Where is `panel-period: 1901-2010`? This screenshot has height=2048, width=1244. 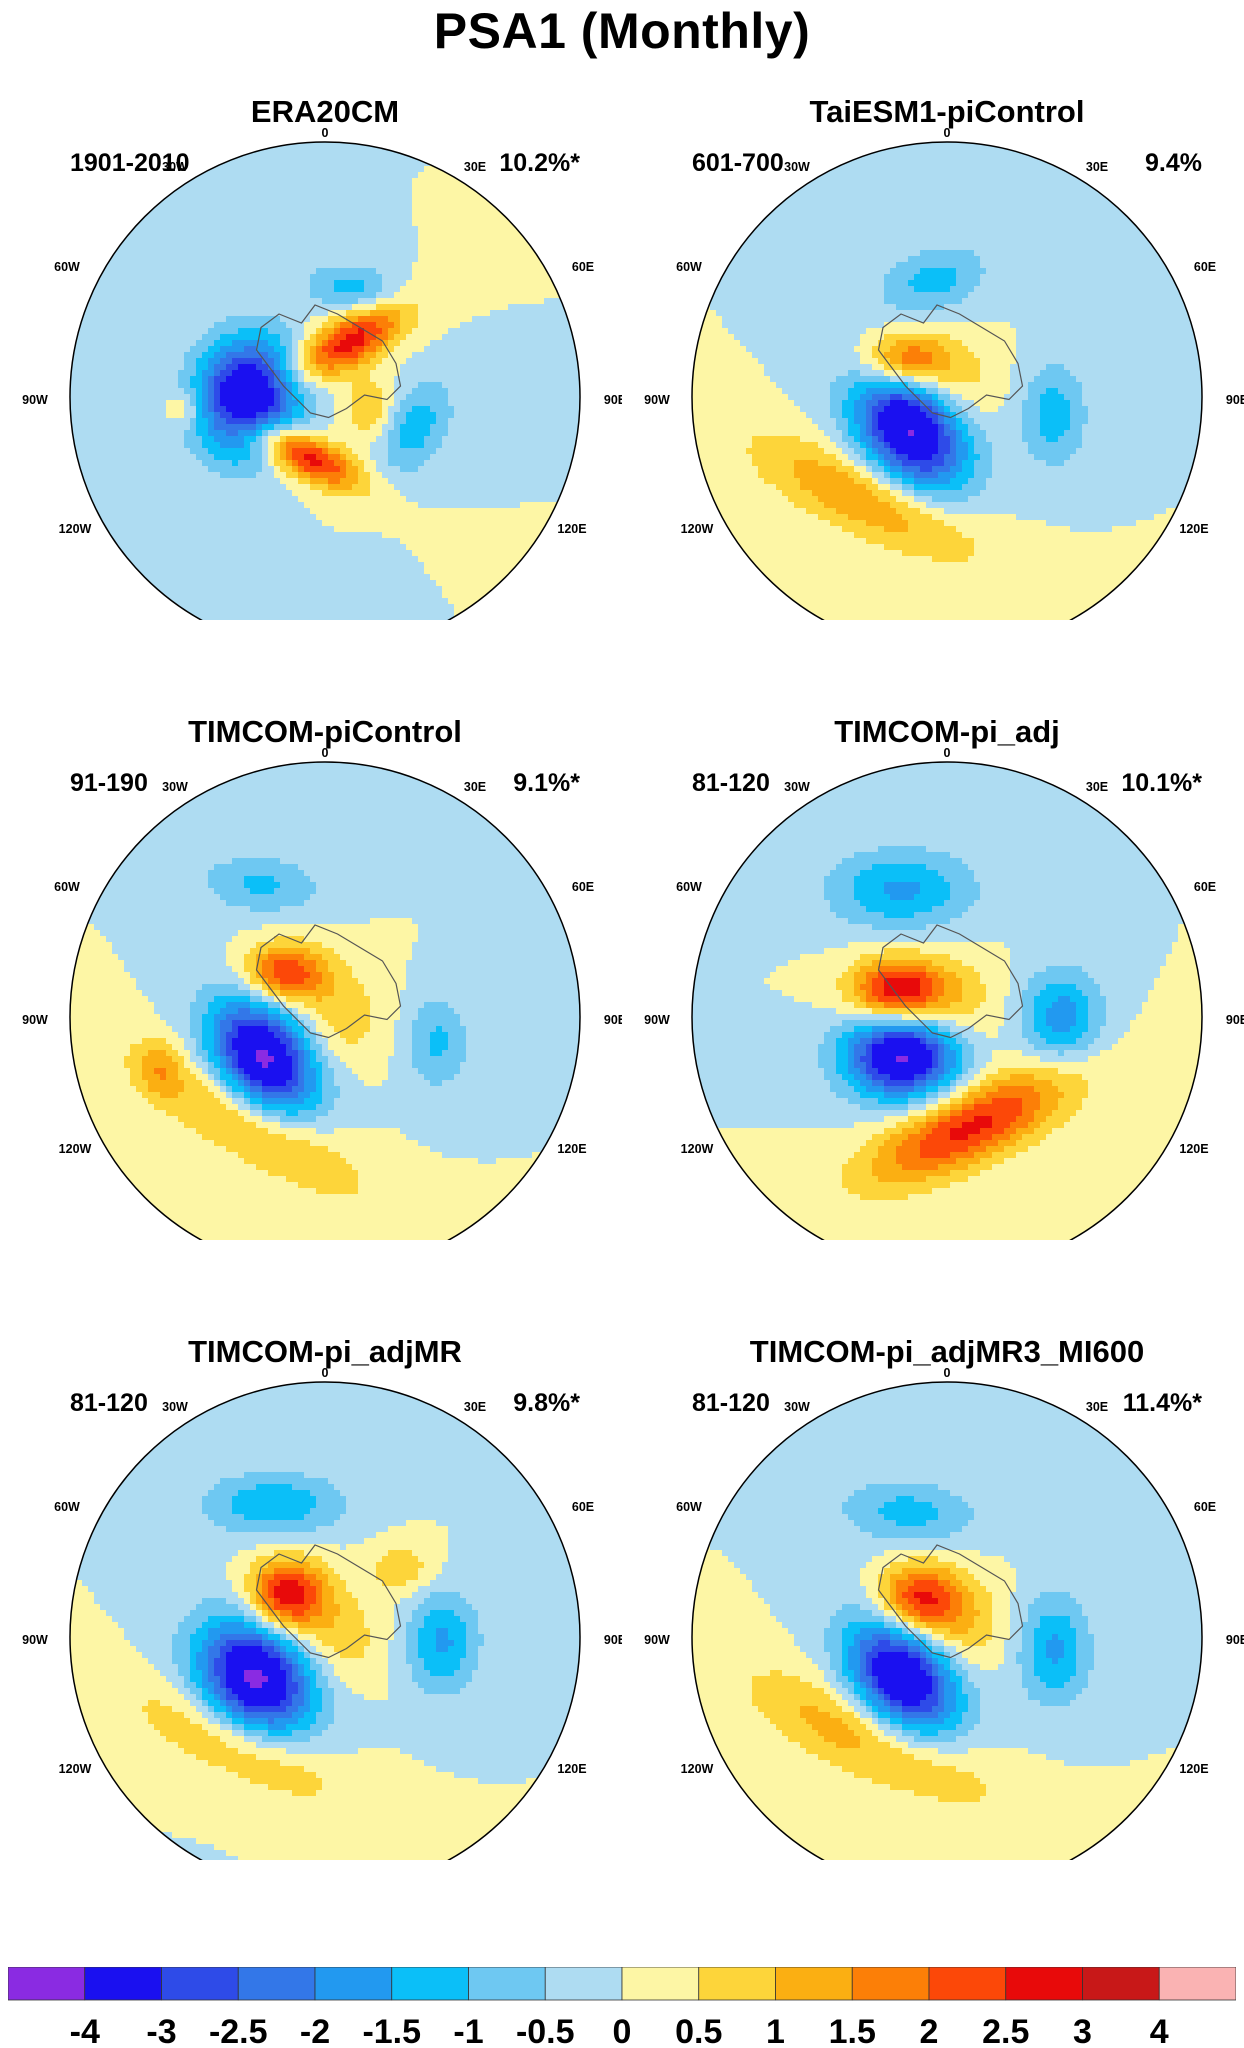
panel-period: 1901-2010 is located at coordinates (130, 163).